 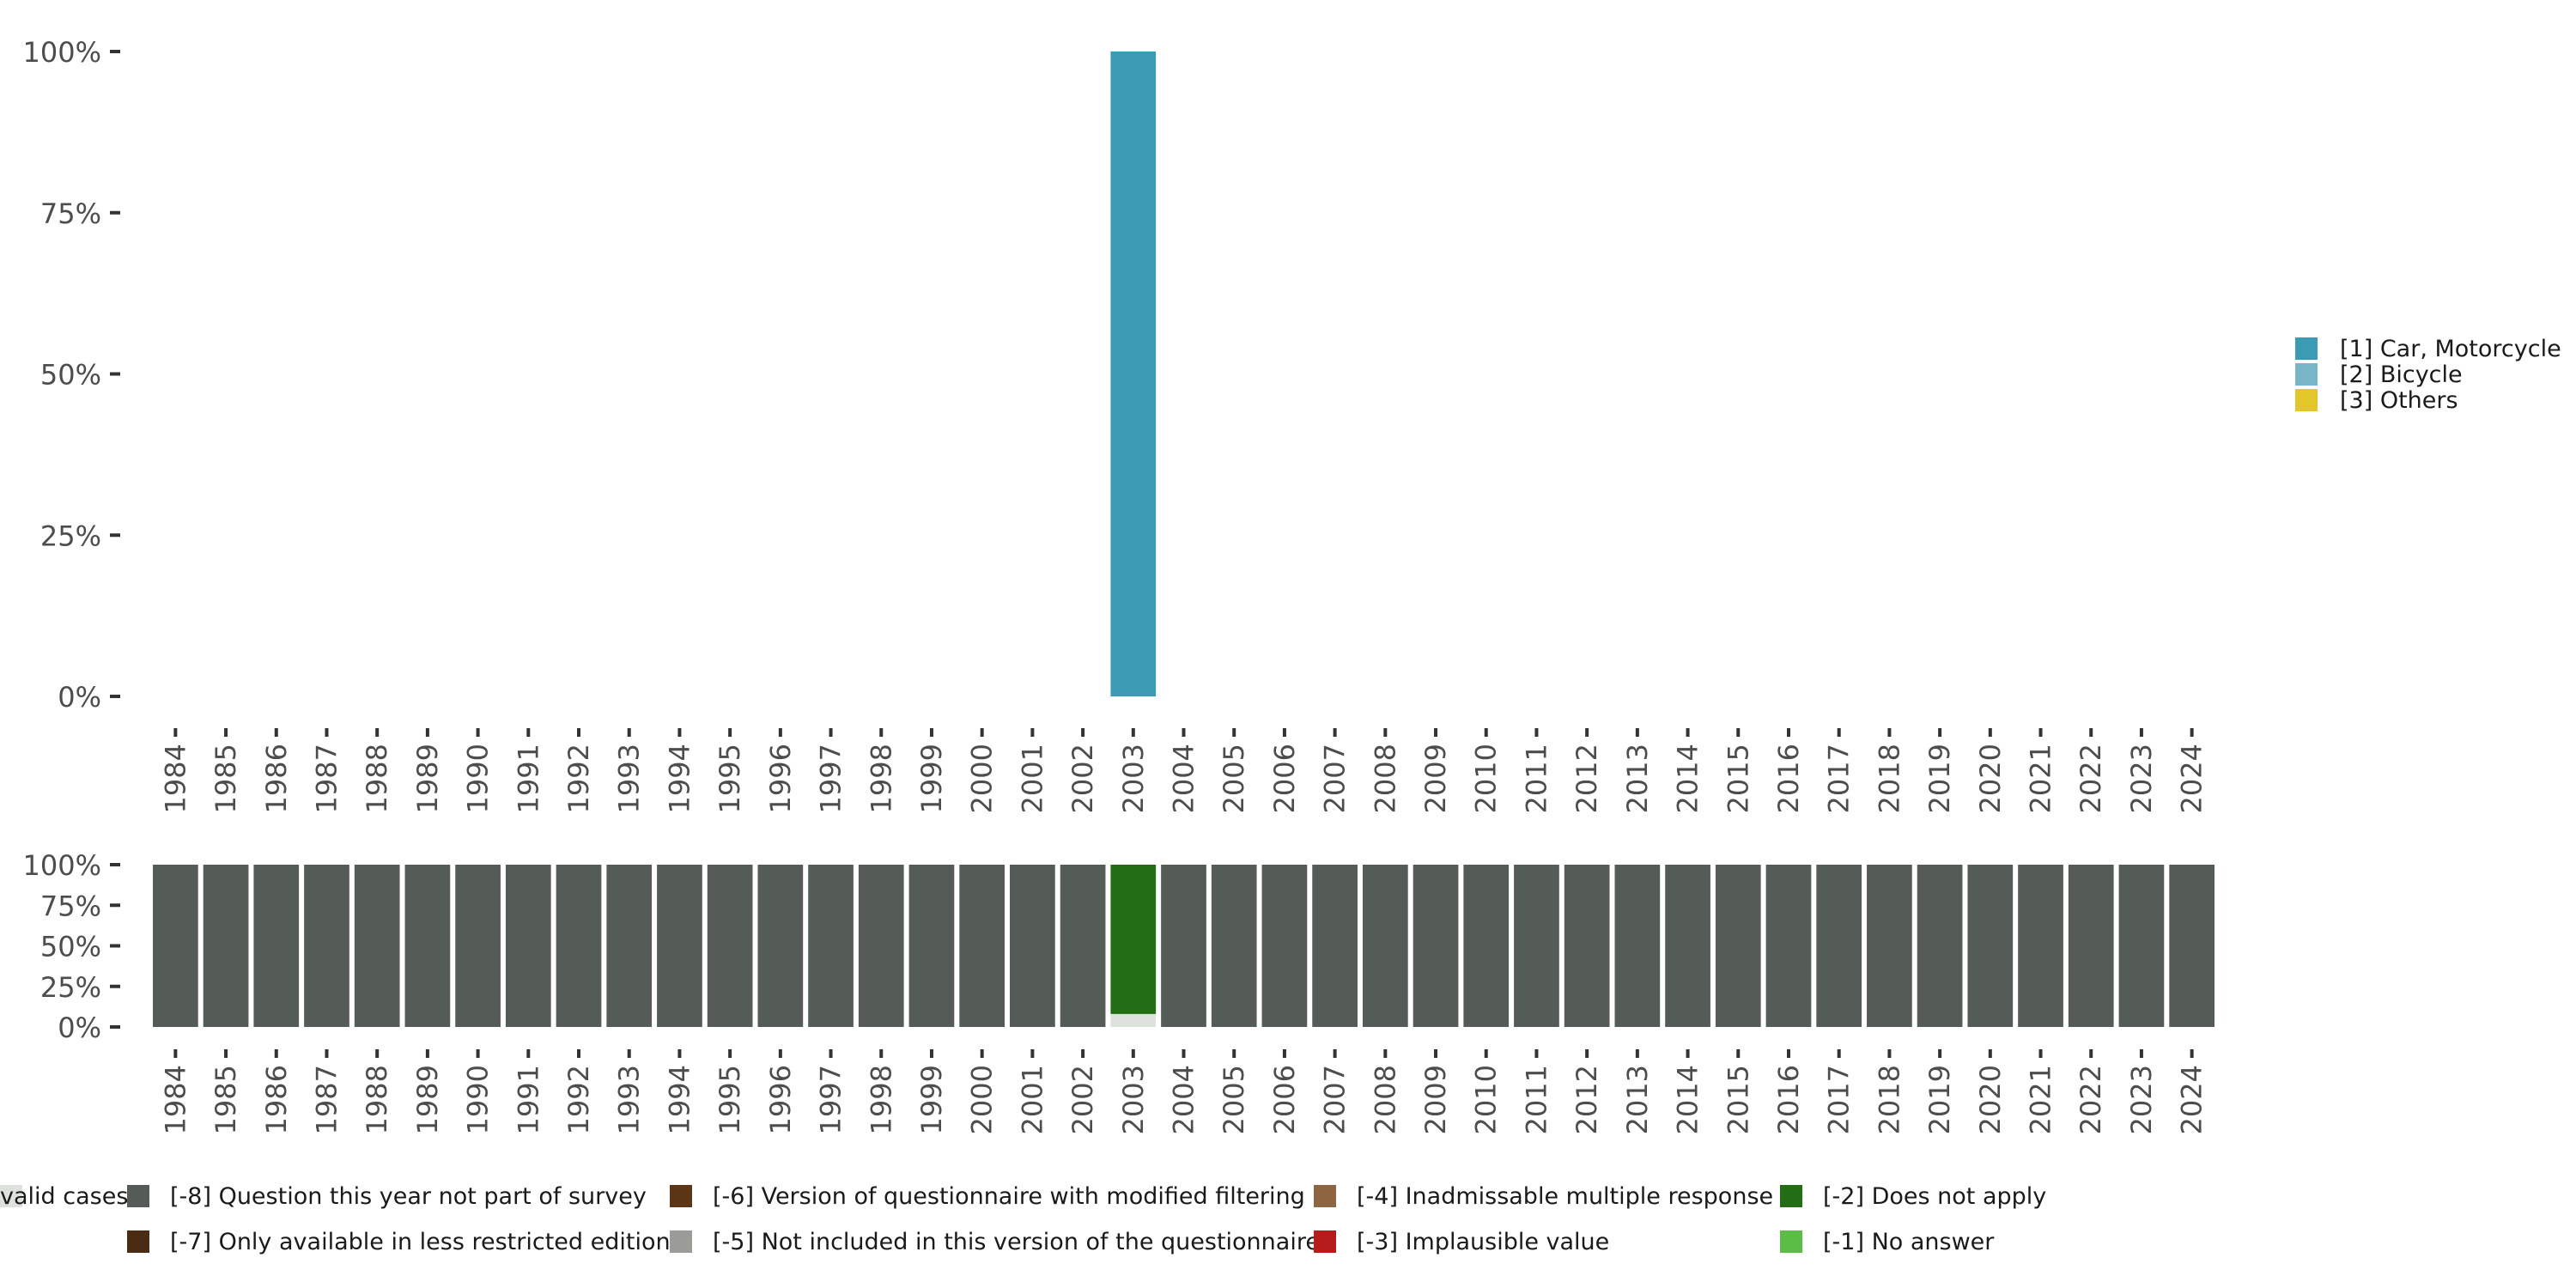 I want to click on top-x-tick-label: 2015, so click(x=1738, y=779).